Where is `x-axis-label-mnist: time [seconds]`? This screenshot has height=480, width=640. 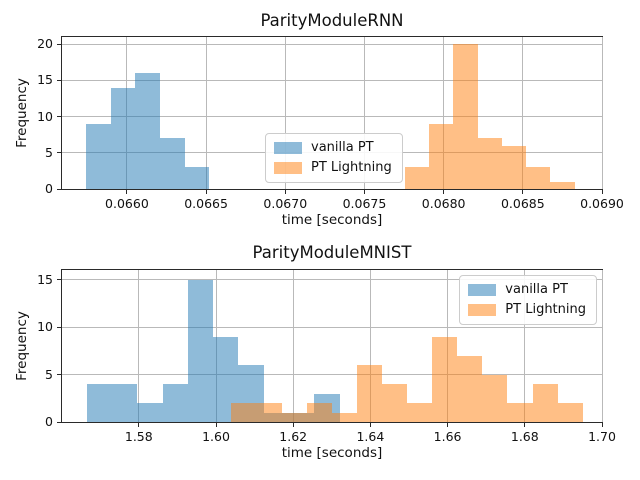
x-axis-label-mnist: time [seconds] is located at coordinates (332, 453).